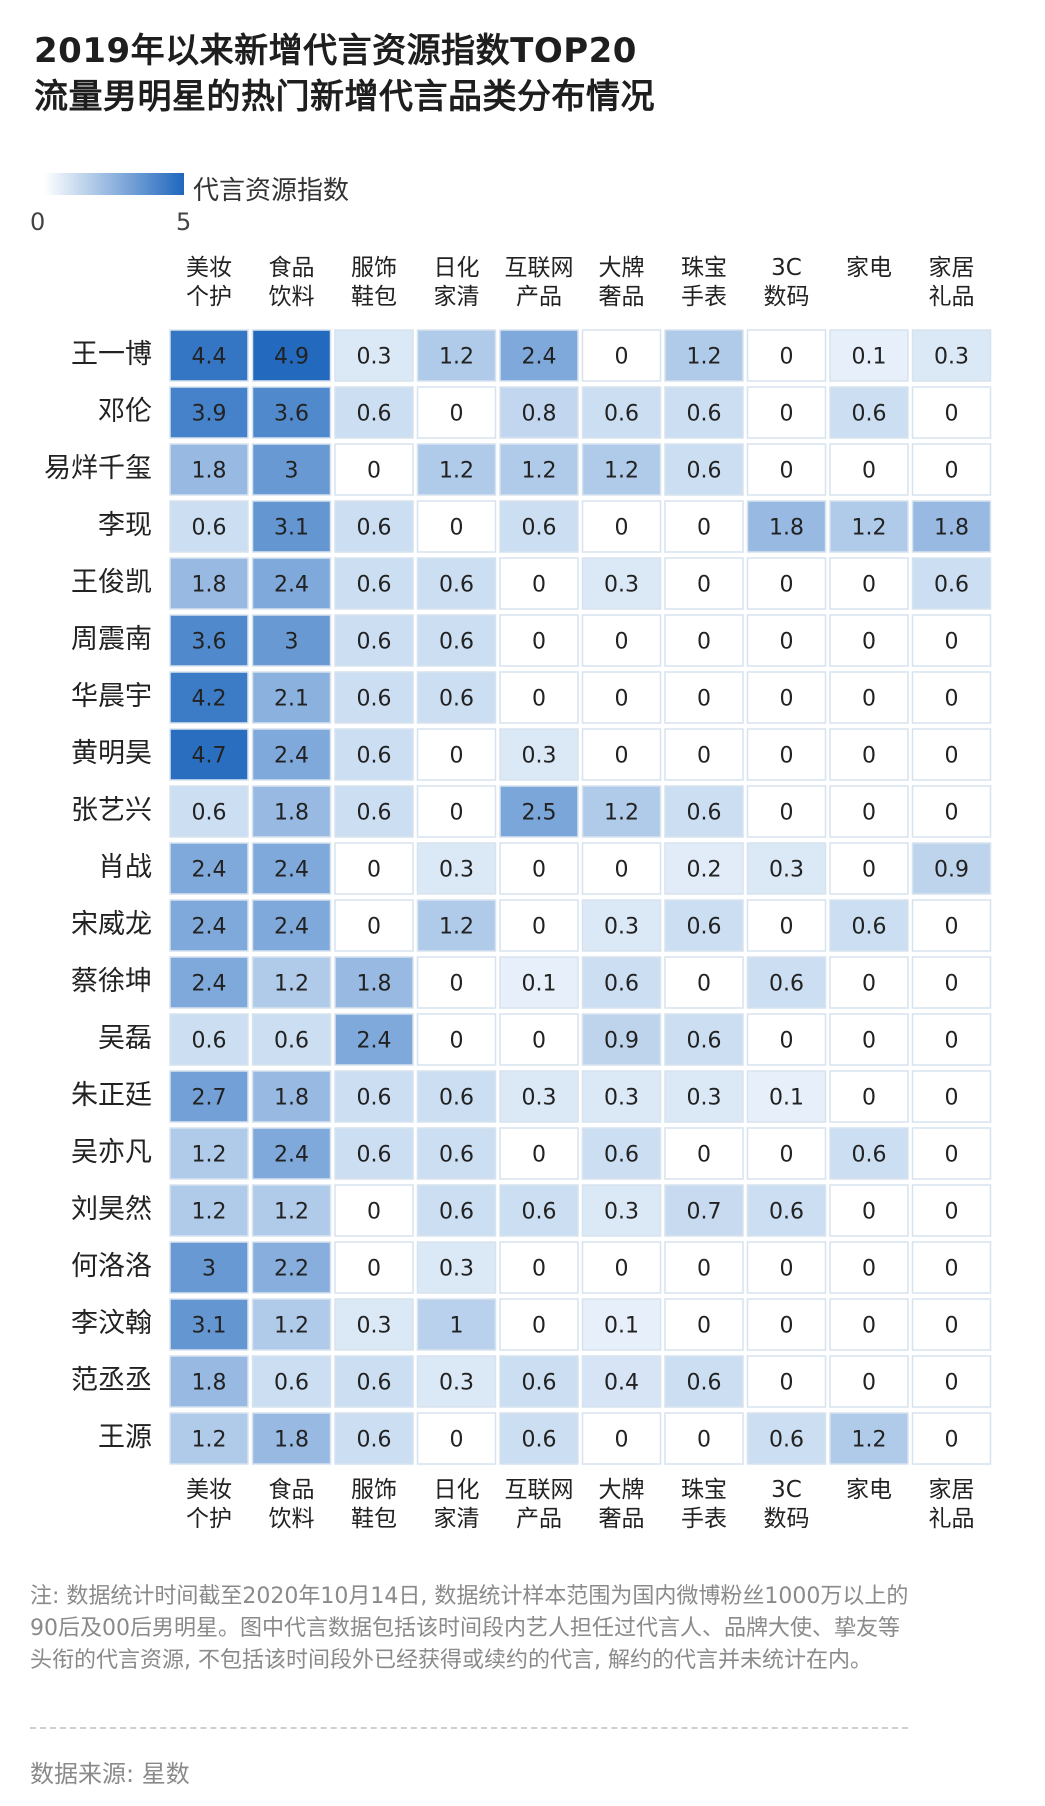  What do you see at coordinates (111, 753) in the screenshot?
I see `row-label: 黄明昊` at bounding box center [111, 753].